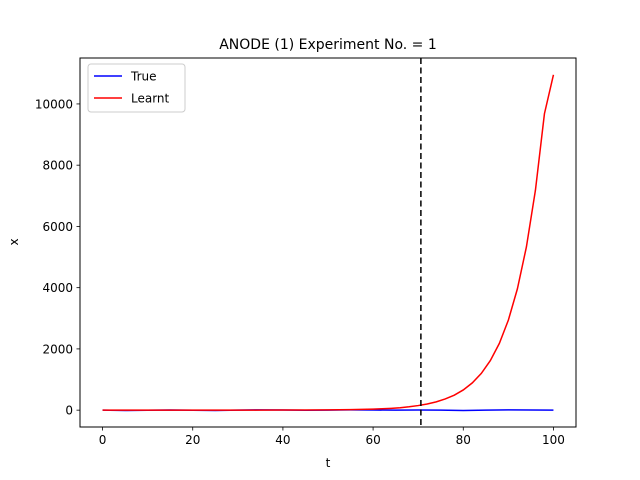 Image resolution: width=640 pixels, height=480 pixels. Describe the element at coordinates (57, 166) in the screenshot. I see `y-tick-label: 8000` at that location.